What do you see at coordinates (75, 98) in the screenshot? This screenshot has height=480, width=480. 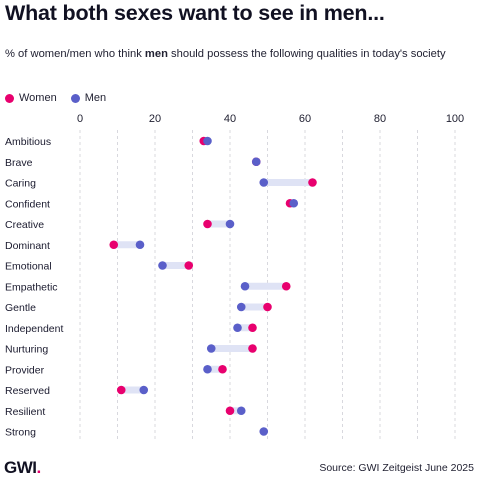 I see `legend-marker-men` at bounding box center [75, 98].